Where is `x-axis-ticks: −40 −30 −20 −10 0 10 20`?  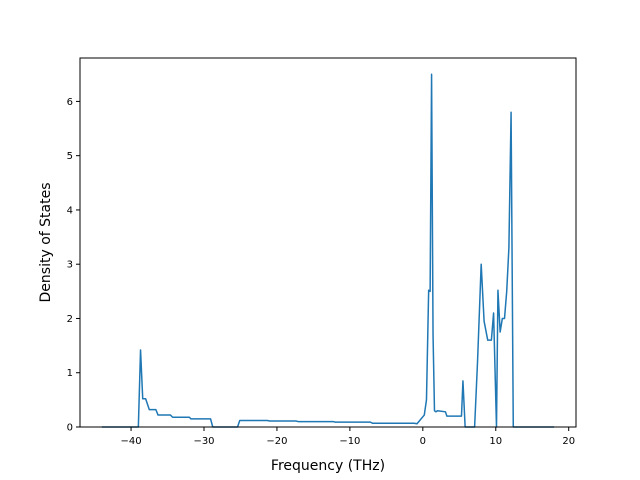 x-axis-ticks: −40 −30 −20 −10 0 10 20 is located at coordinates (348, 437).